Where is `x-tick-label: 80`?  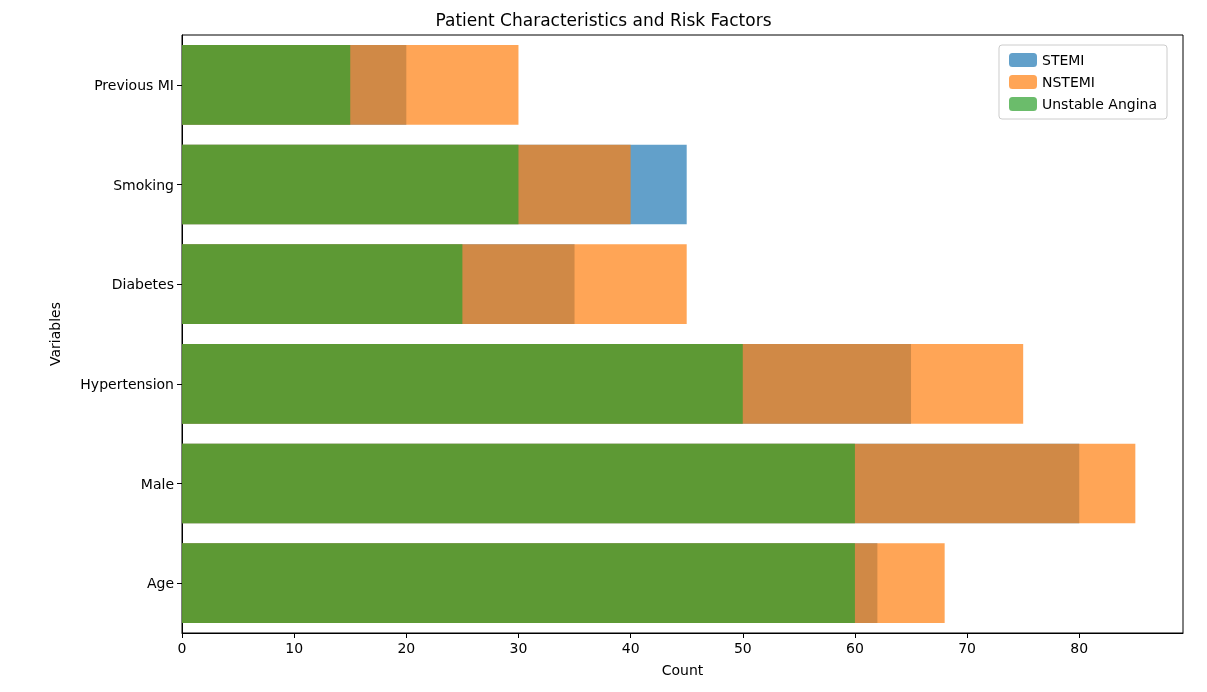 x-tick-label: 80 is located at coordinates (1079, 648).